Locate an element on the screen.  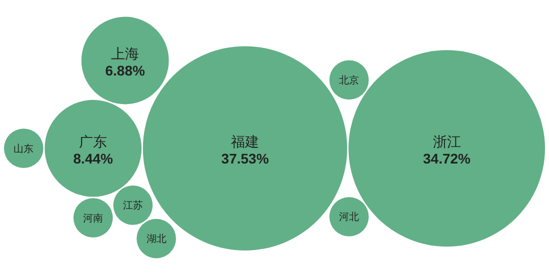
category-label: 河南 is located at coordinates (93, 218).